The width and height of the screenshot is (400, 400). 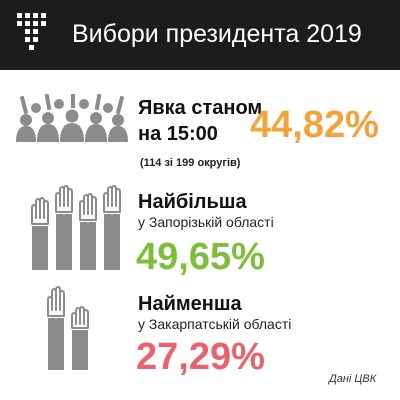 What do you see at coordinates (190, 163) in the screenshot?
I see `turnout-note: (114 зі 199 округів)` at bounding box center [190, 163].